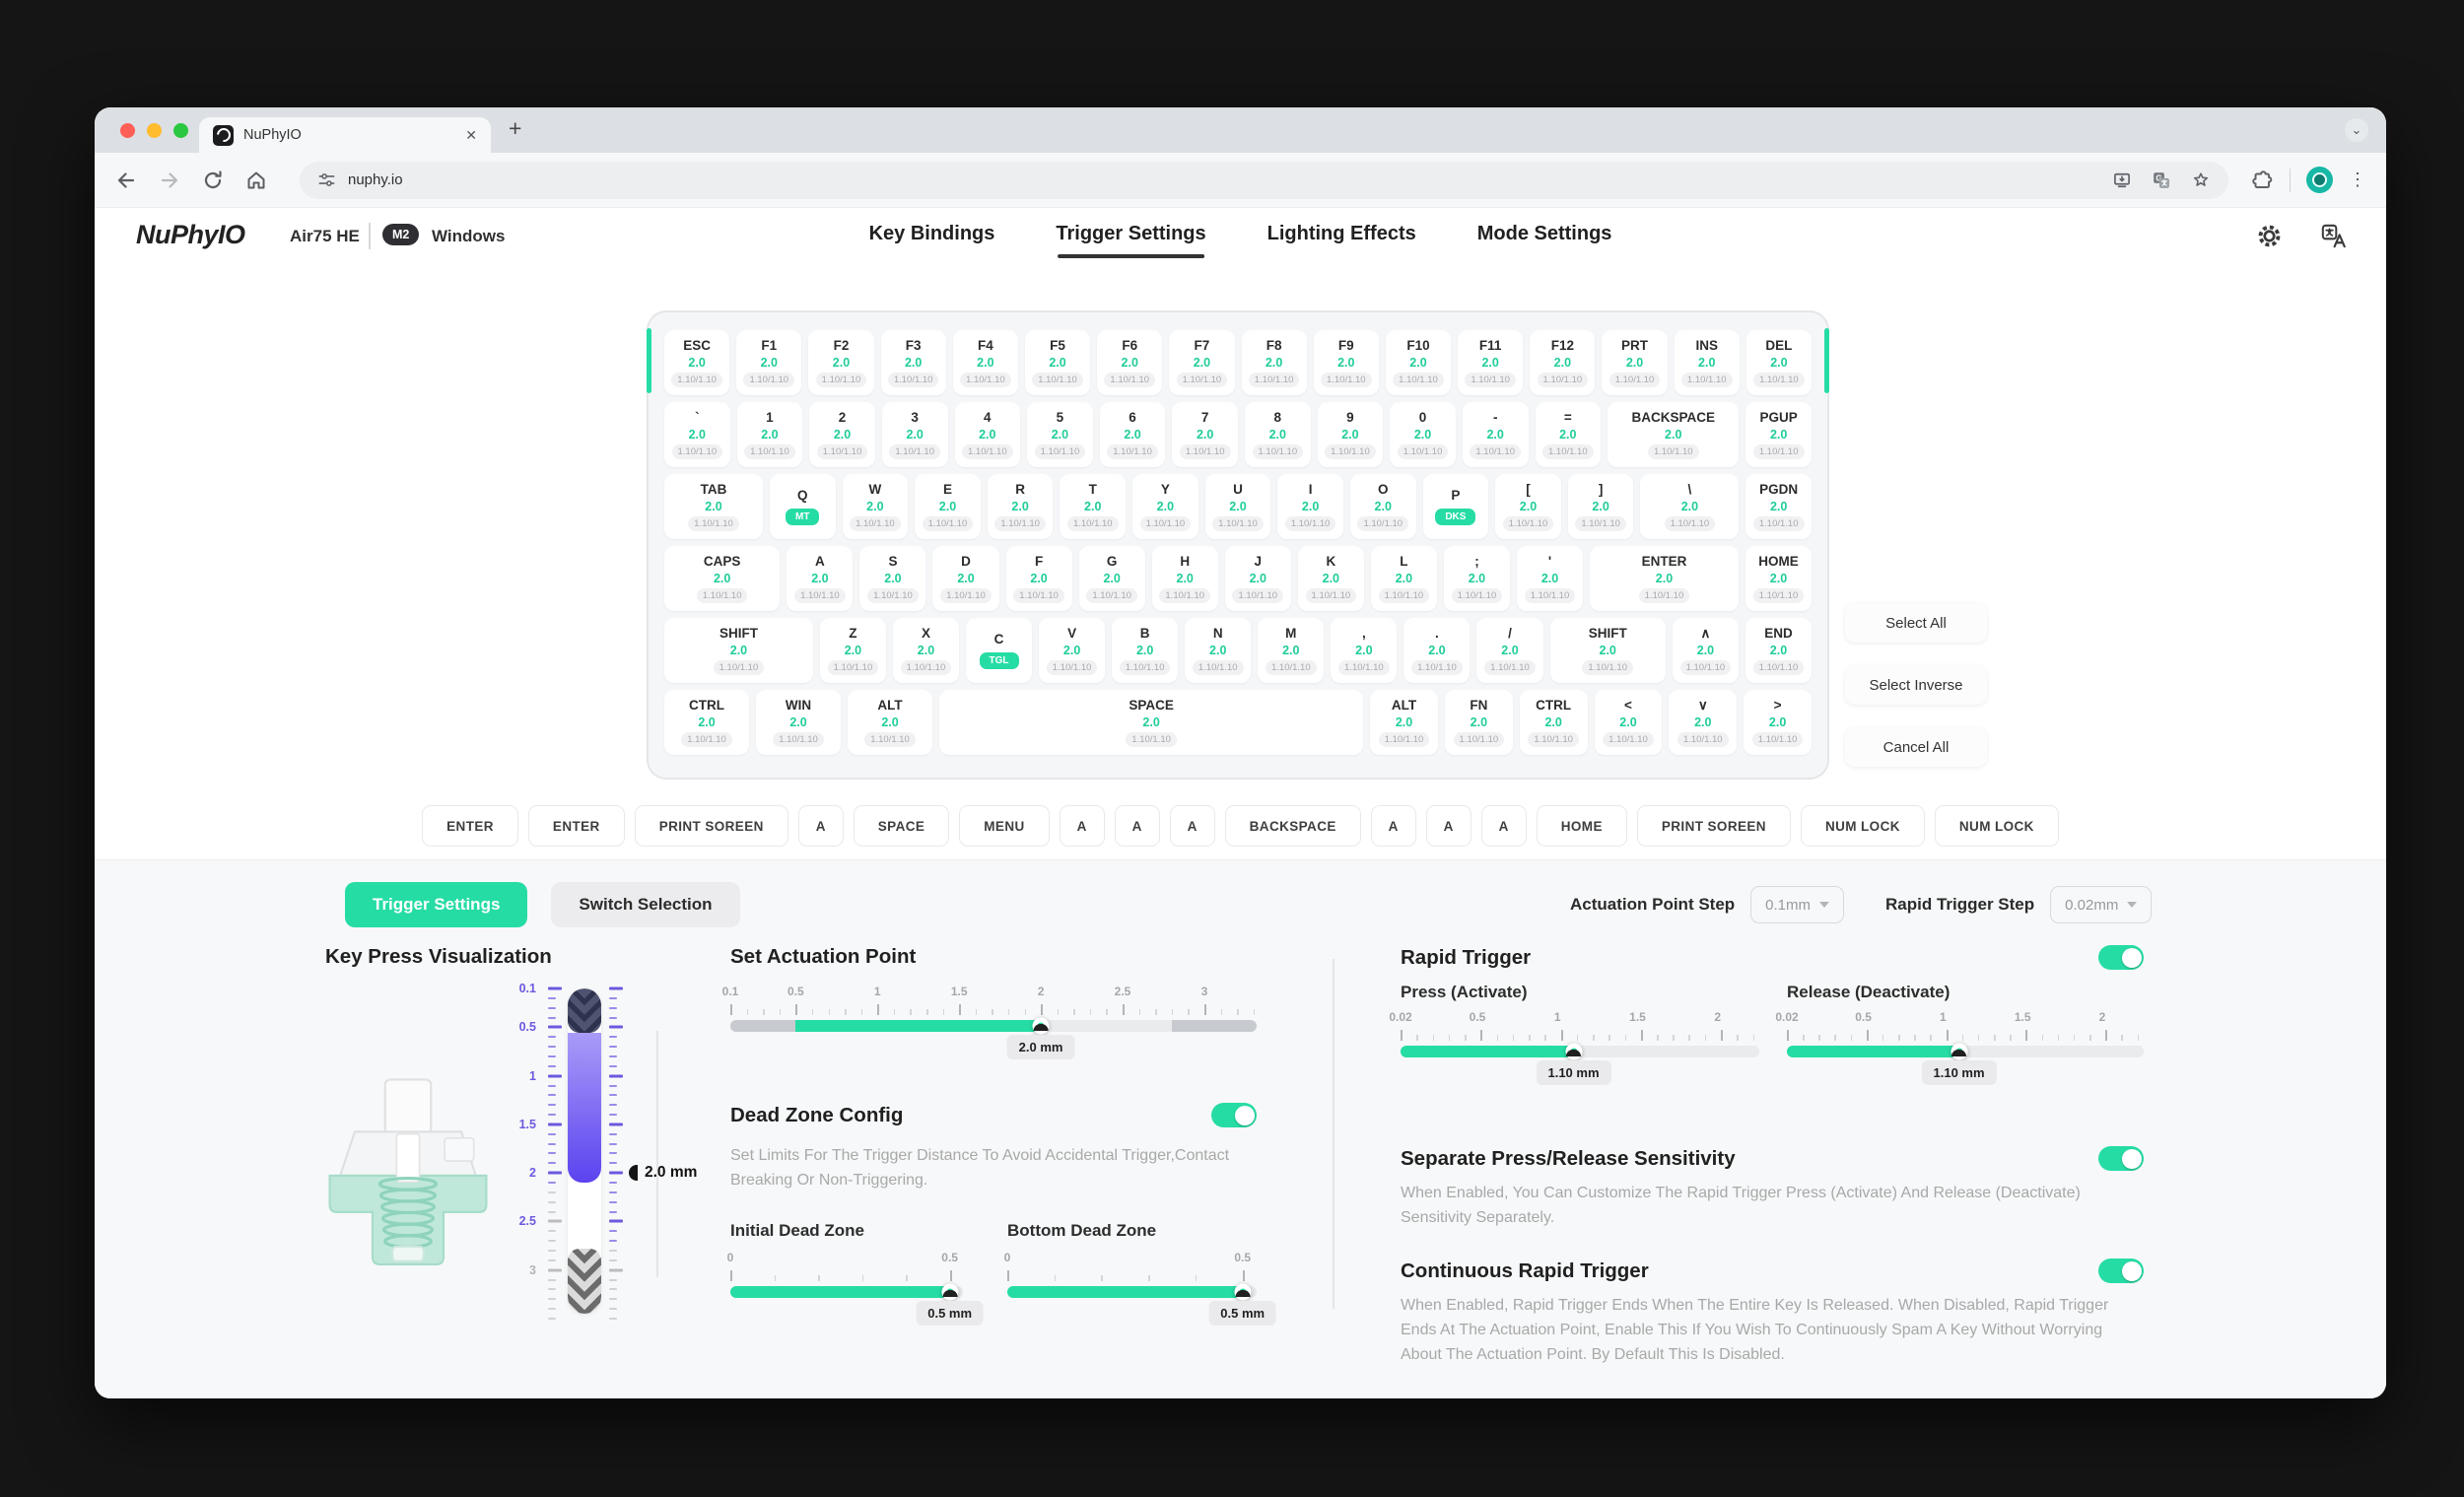  I want to click on browser-tab: NuPhyIO ✕, so click(345, 135).